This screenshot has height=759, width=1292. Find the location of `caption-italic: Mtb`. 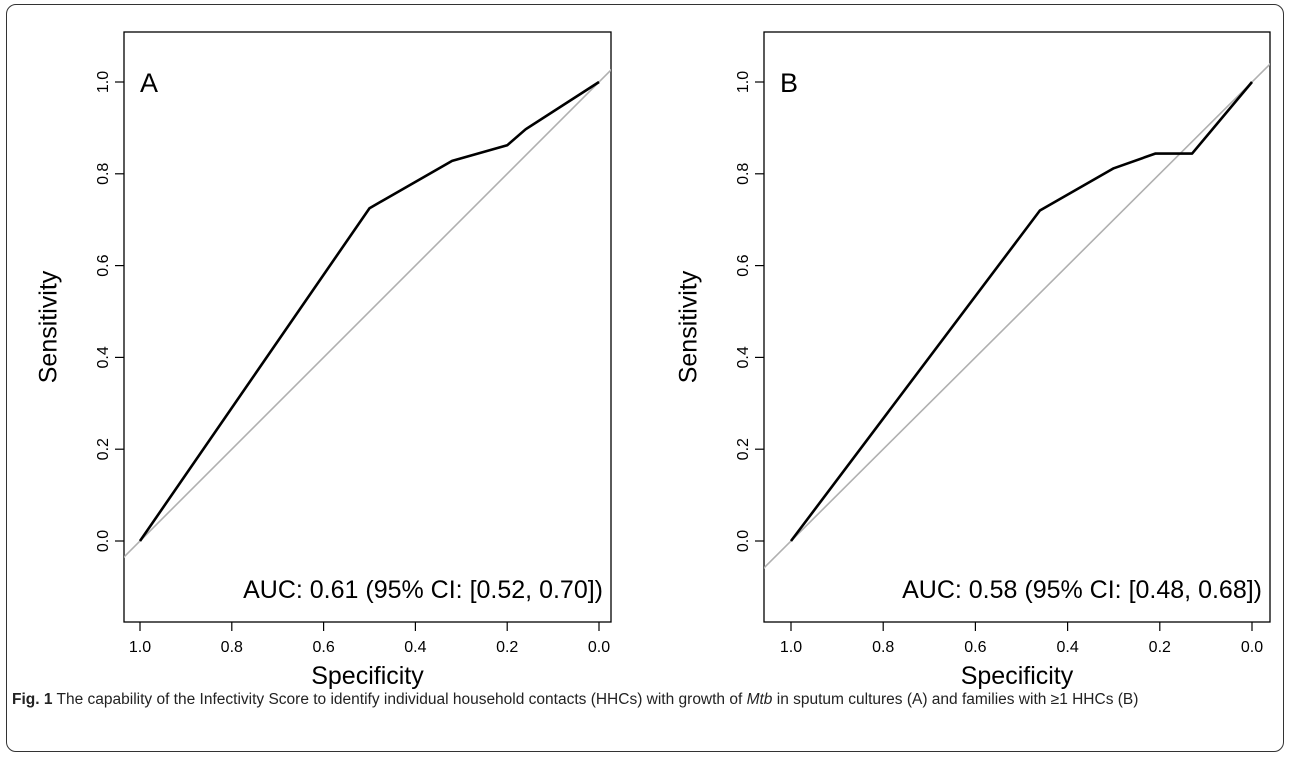

caption-italic: Mtb is located at coordinates (759, 699).